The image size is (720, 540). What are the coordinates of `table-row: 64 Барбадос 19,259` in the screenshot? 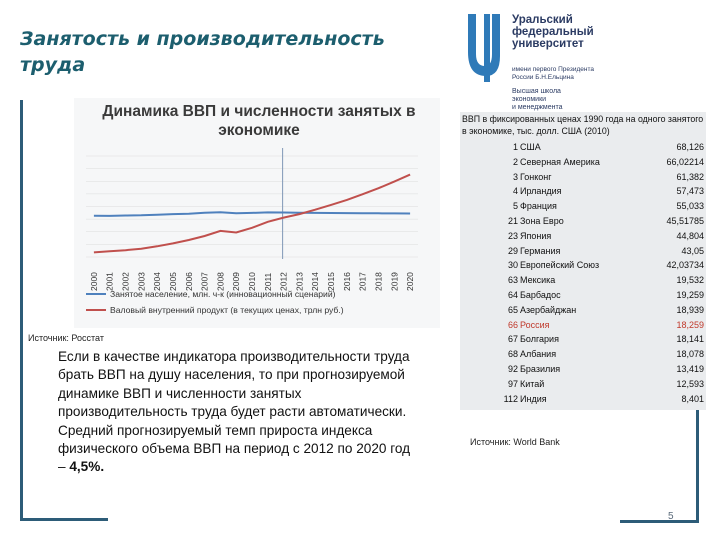 It's located at (583, 295).